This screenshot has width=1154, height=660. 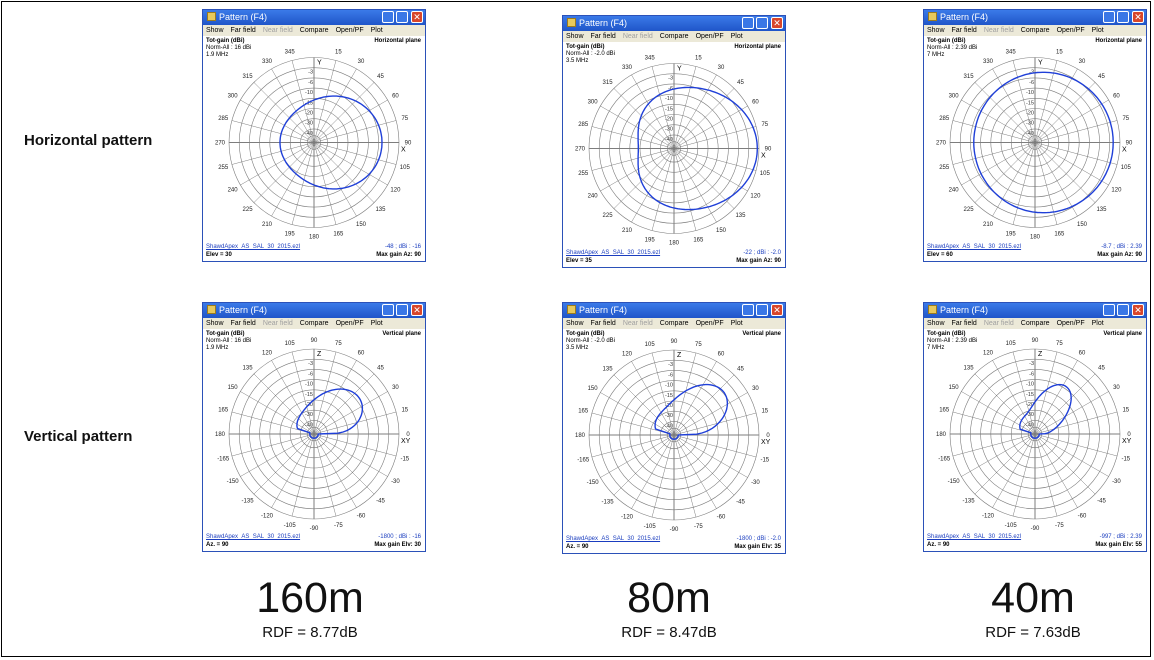 What do you see at coordinates (954, 482) in the screenshot?
I see `angle-tick-label: -150` at bounding box center [954, 482].